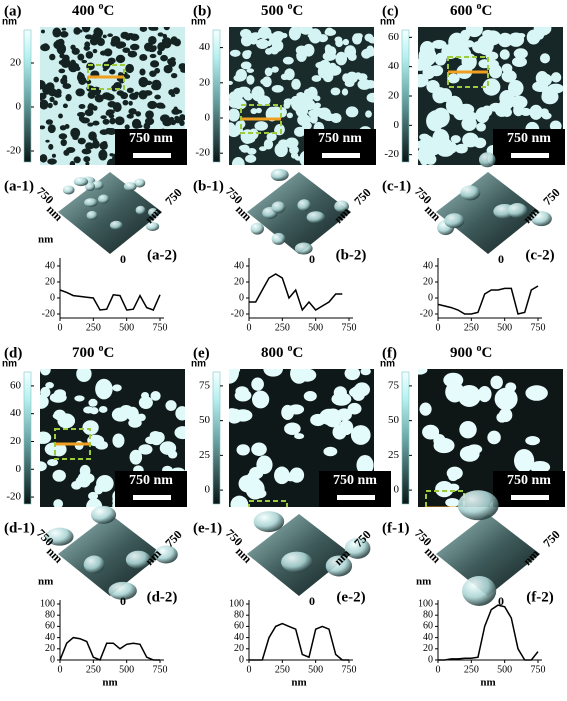  What do you see at coordinates (162, 255) in the screenshot?
I see `profile-label: (a-2)` at bounding box center [162, 255].